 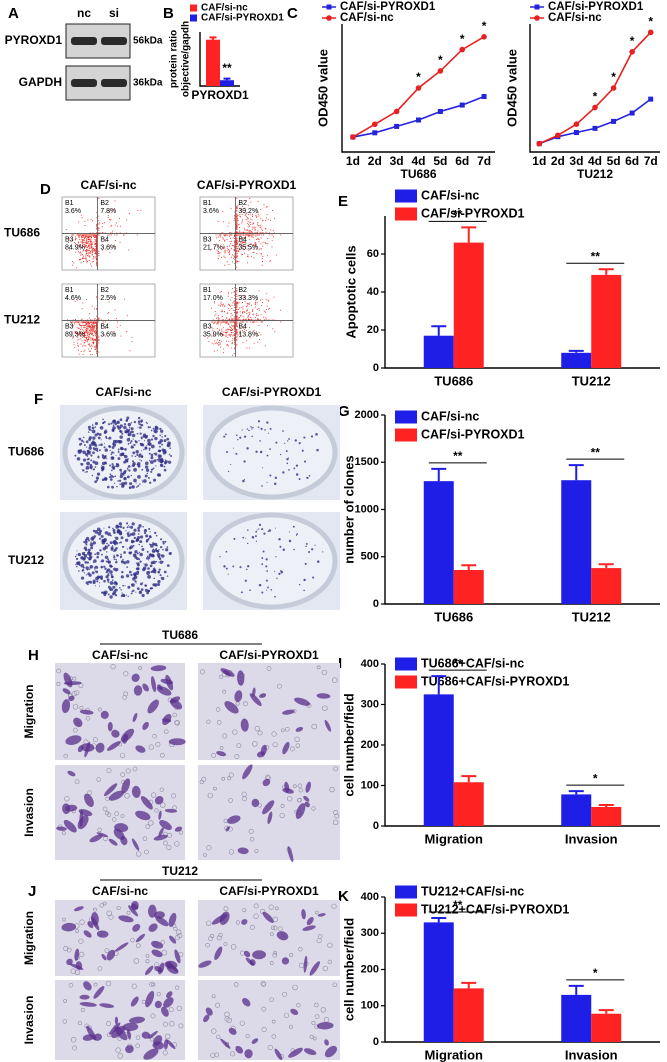 What do you see at coordinates (207, 290) in the screenshot?
I see `quadrant-name: B1` at bounding box center [207, 290].